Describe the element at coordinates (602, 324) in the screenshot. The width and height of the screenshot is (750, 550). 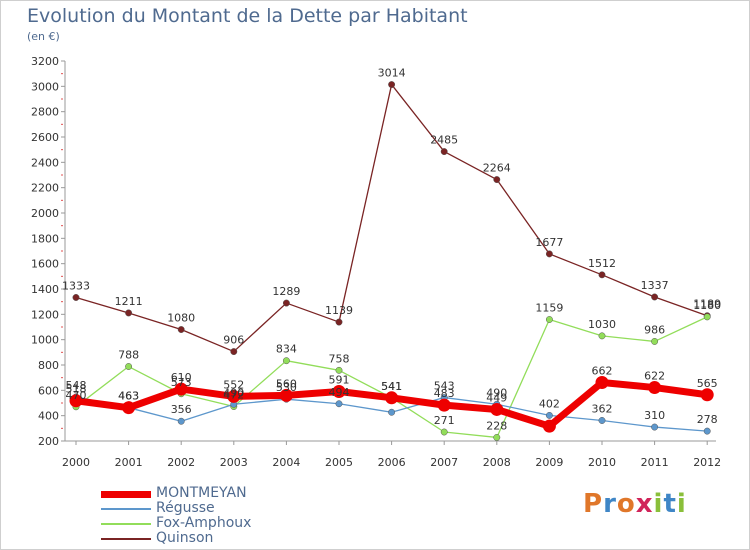
I see `data-label: 1030` at that location.